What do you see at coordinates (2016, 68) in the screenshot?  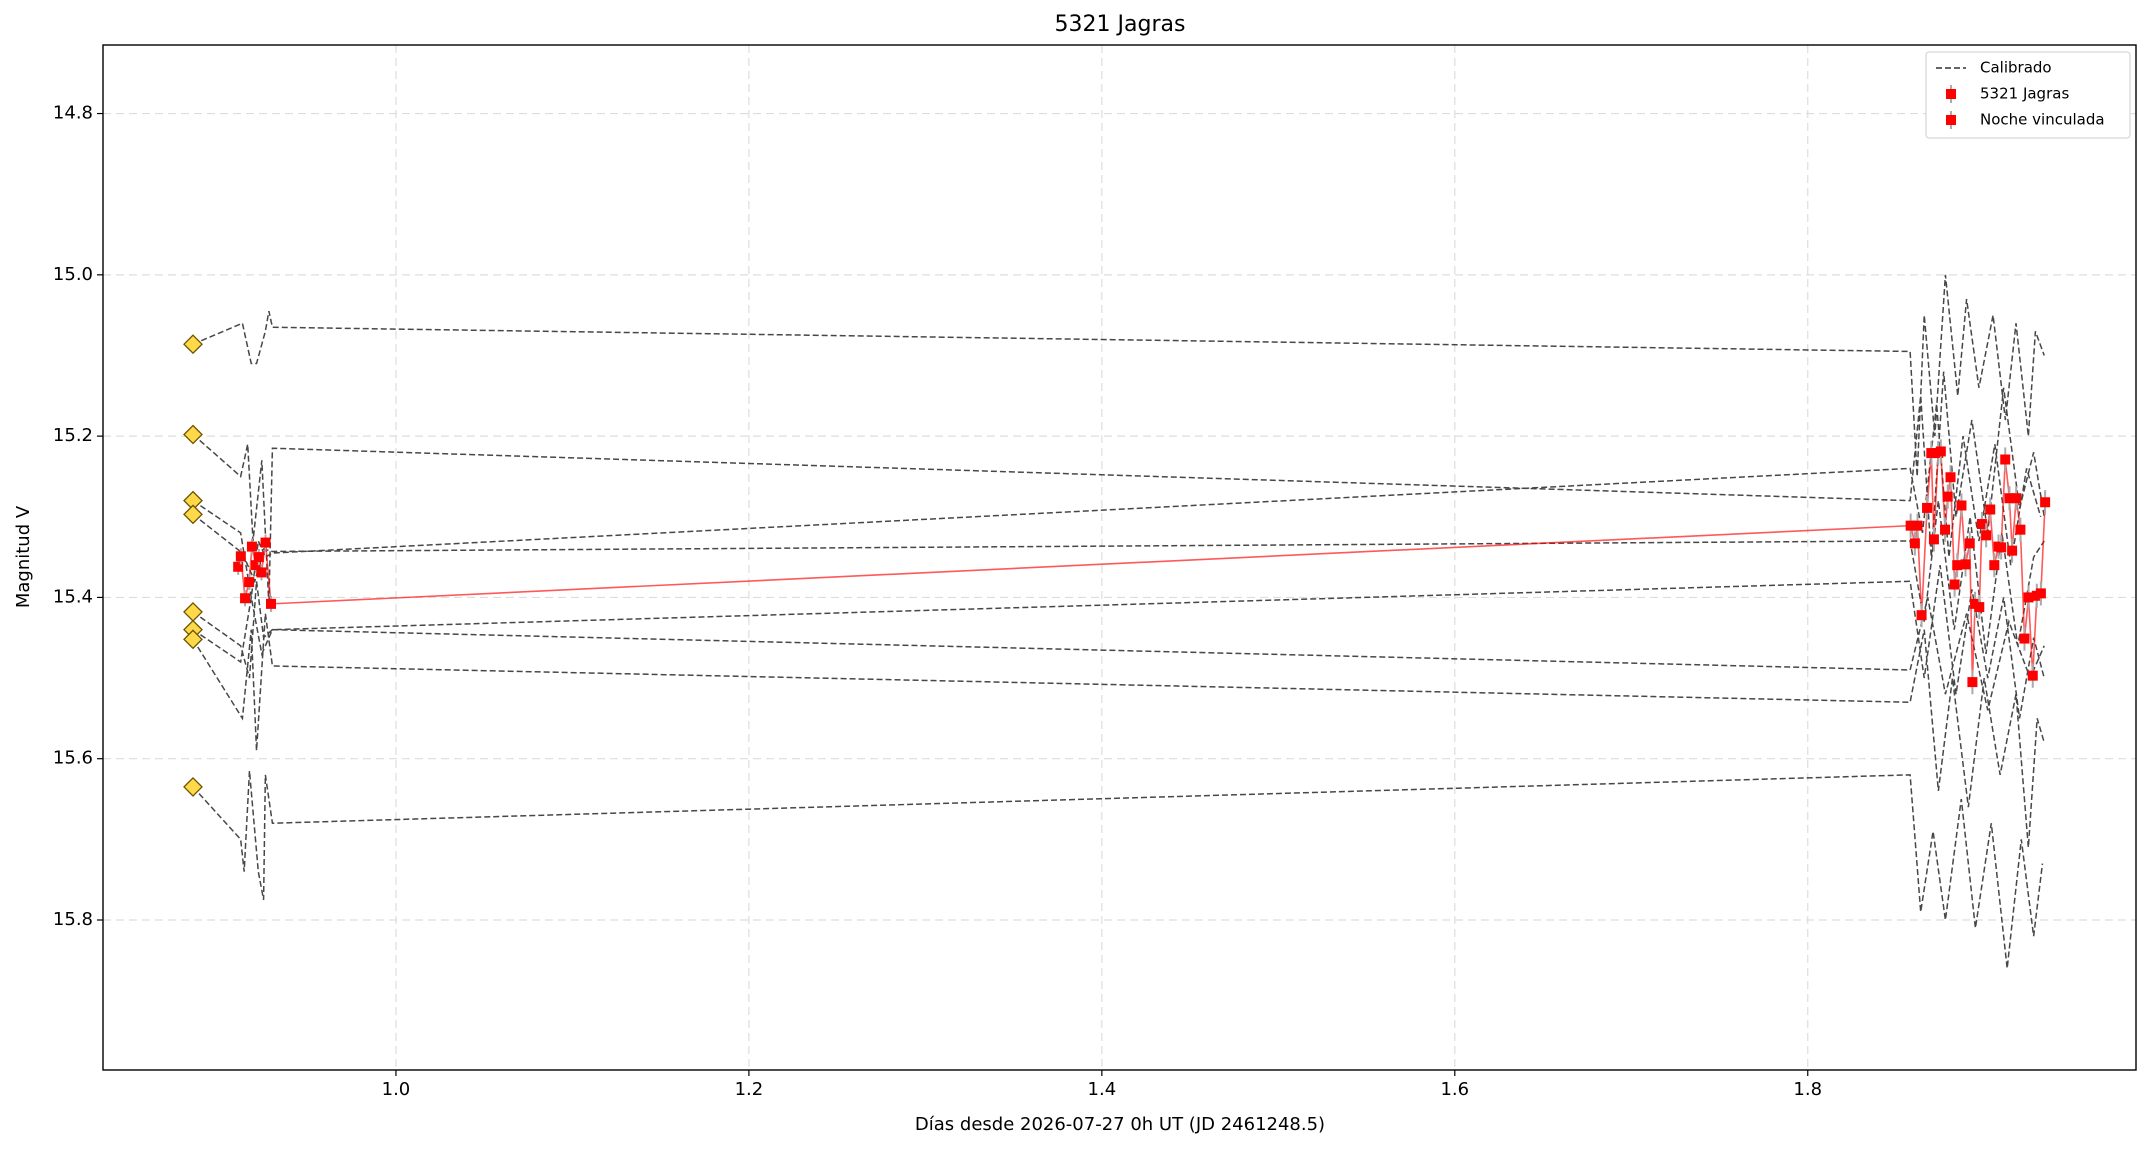 I see `legend-label: Calibrado` at bounding box center [2016, 68].